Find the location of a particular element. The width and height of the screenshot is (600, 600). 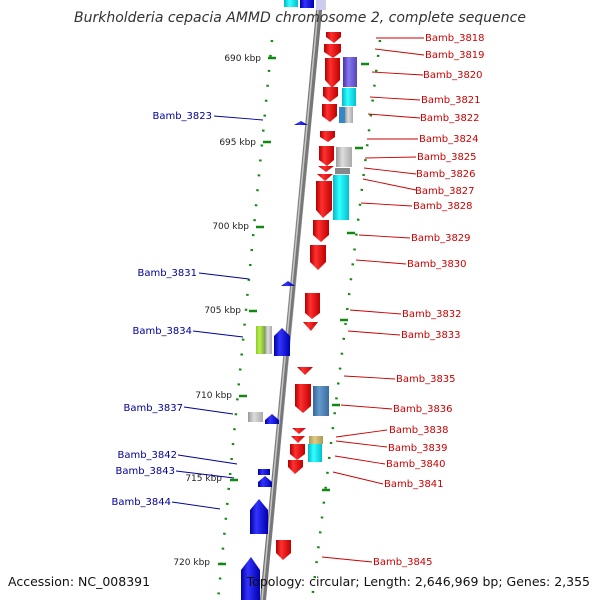

gene-label: Bamb_3835 is located at coordinates (426, 379).